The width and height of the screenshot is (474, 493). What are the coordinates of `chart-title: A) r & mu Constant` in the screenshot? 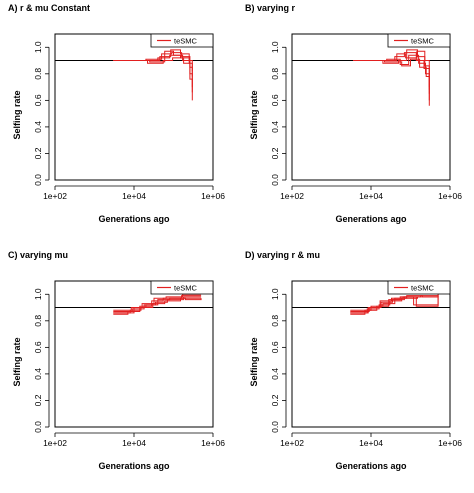 It's located at (49, 8).